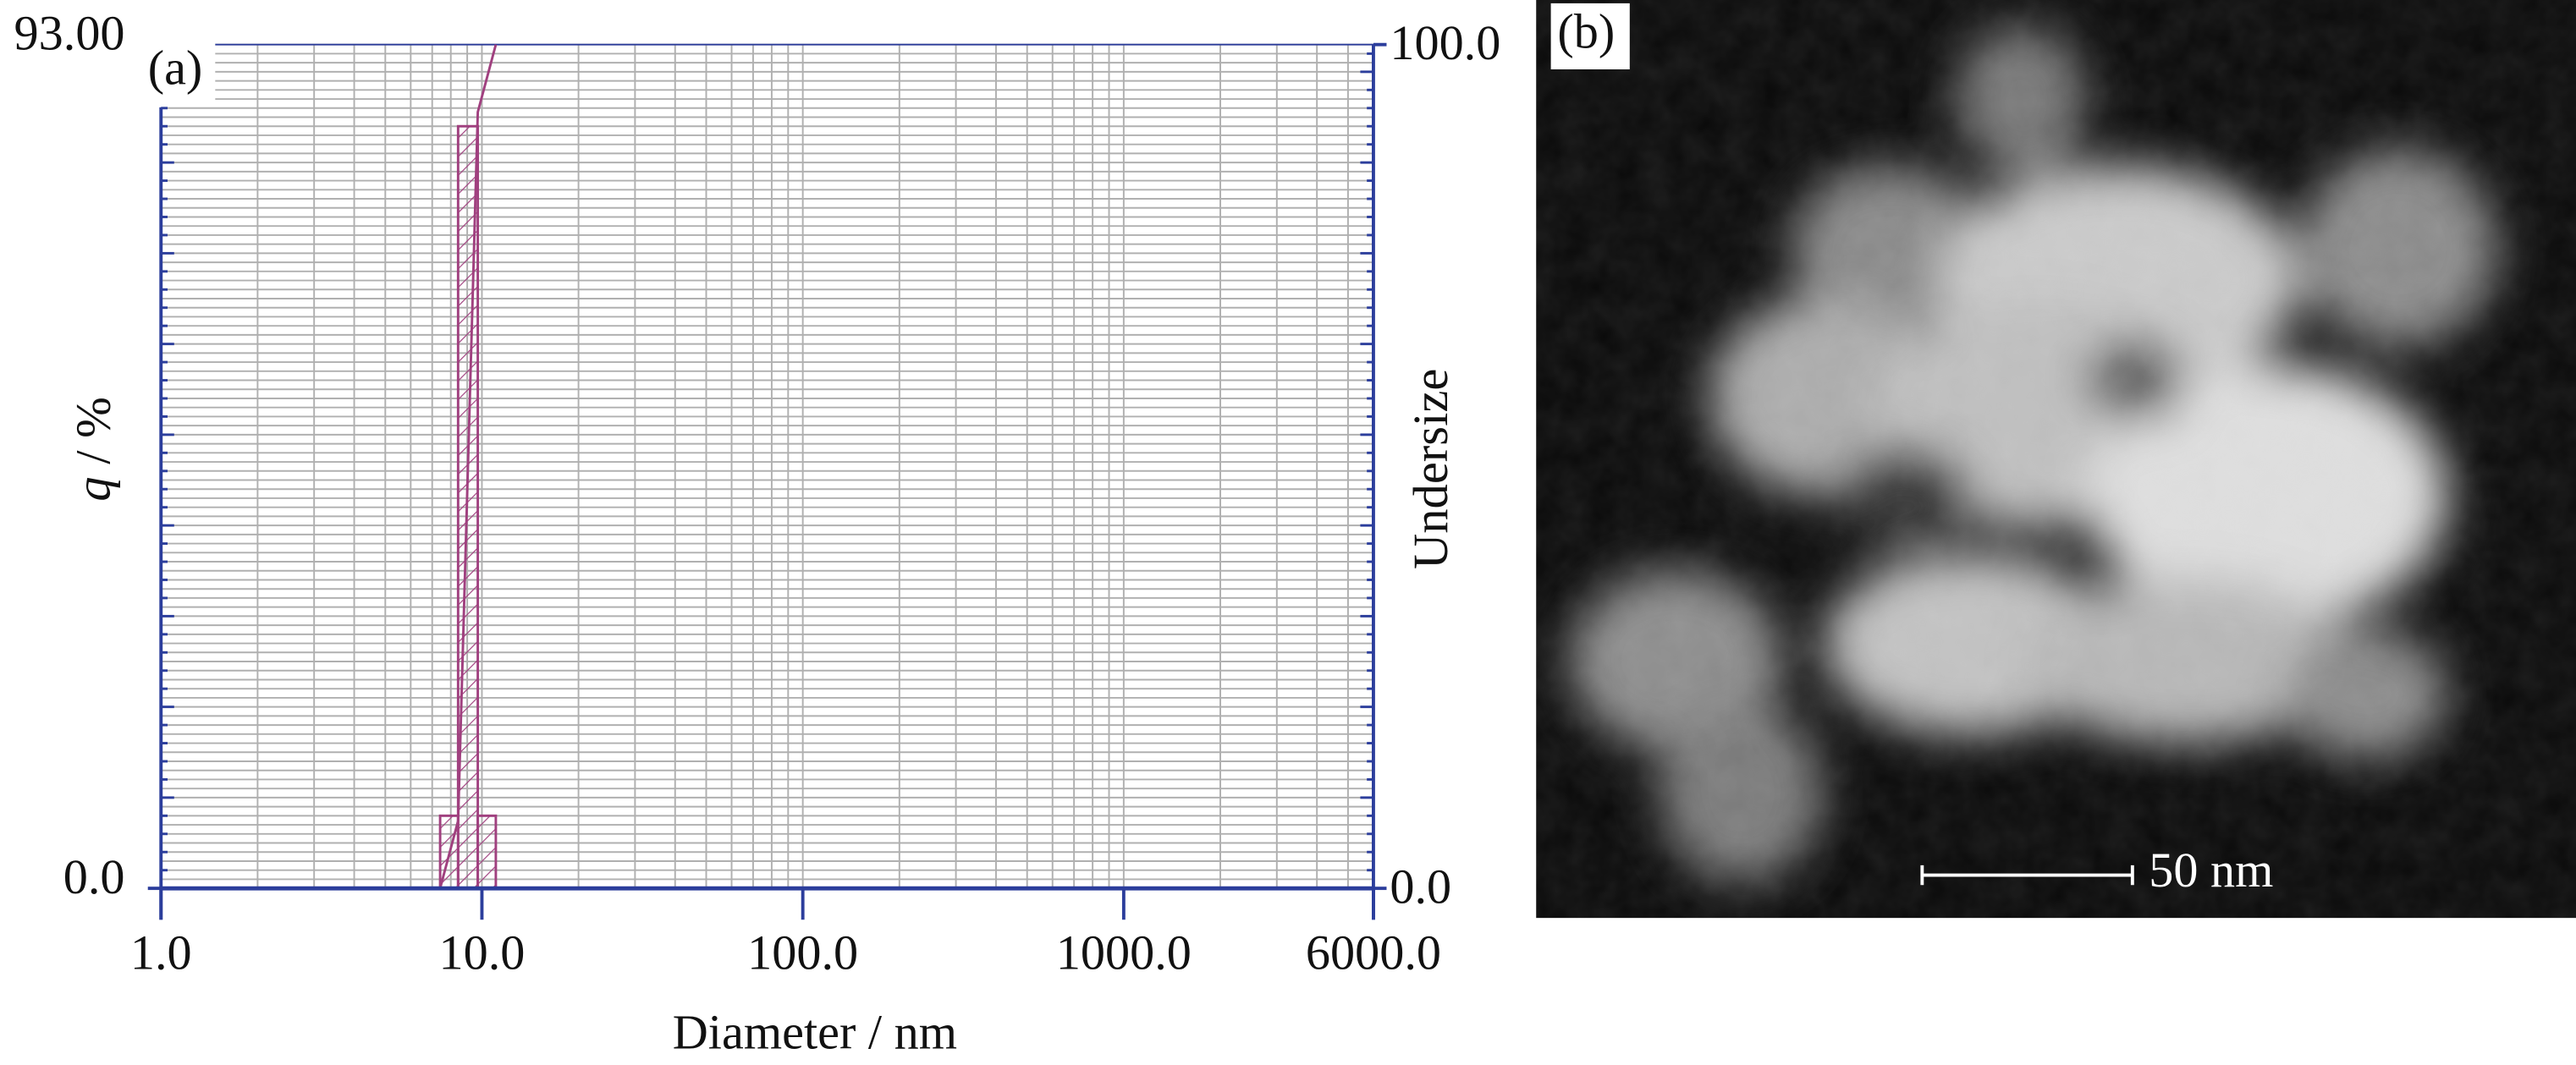  What do you see at coordinates (487, 852) in the screenshot?
I see `bar` at bounding box center [487, 852].